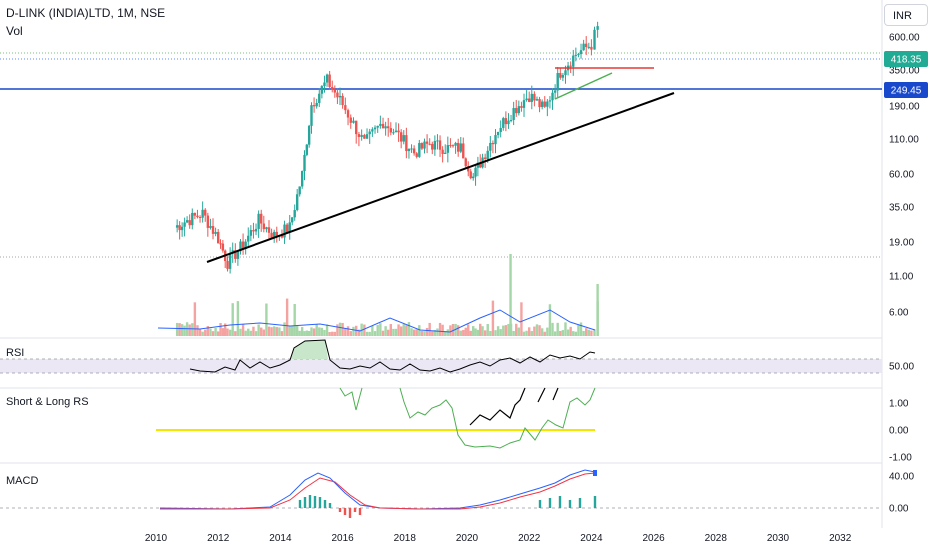  What do you see at coordinates (583, 86) in the screenshot?
I see `short-trendline` at bounding box center [583, 86].